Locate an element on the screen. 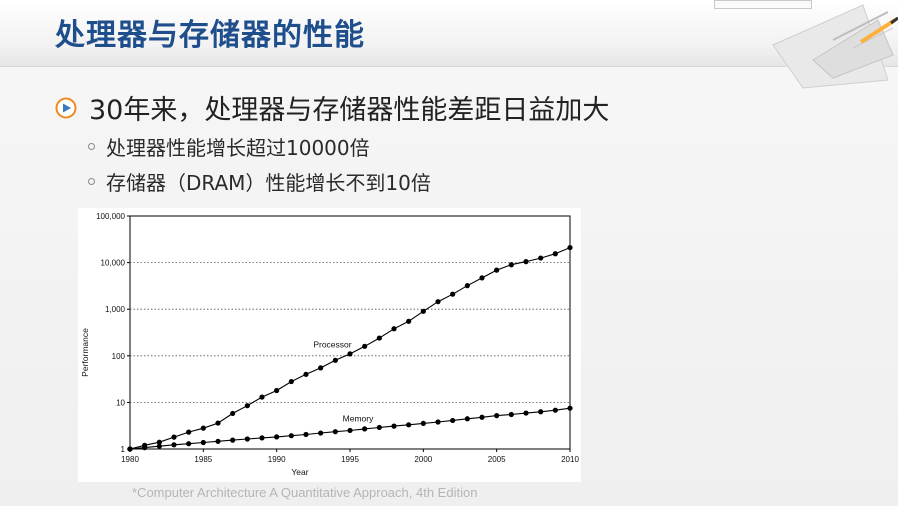 Image resolution: width=898 pixels, height=506 pixels. y-tick-label: 100 is located at coordinates (119, 356).